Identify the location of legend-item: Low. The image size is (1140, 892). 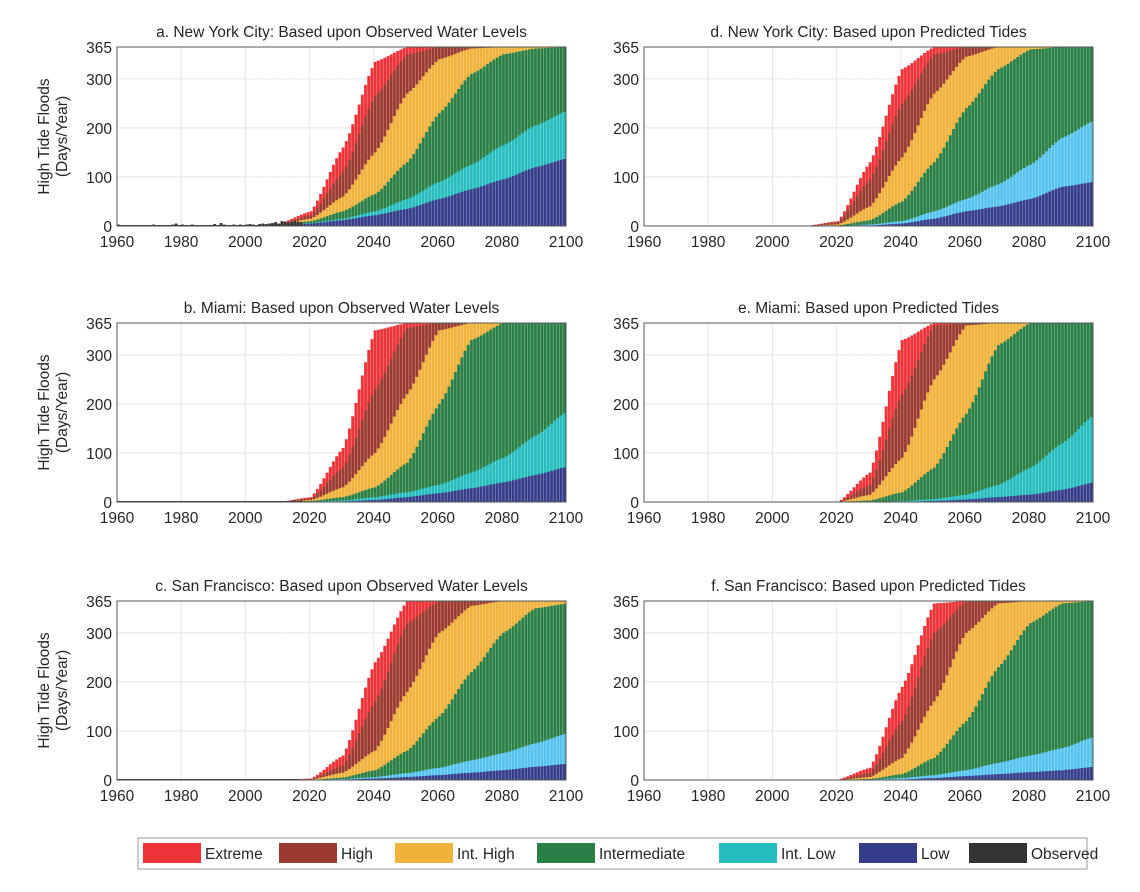
(904, 853).